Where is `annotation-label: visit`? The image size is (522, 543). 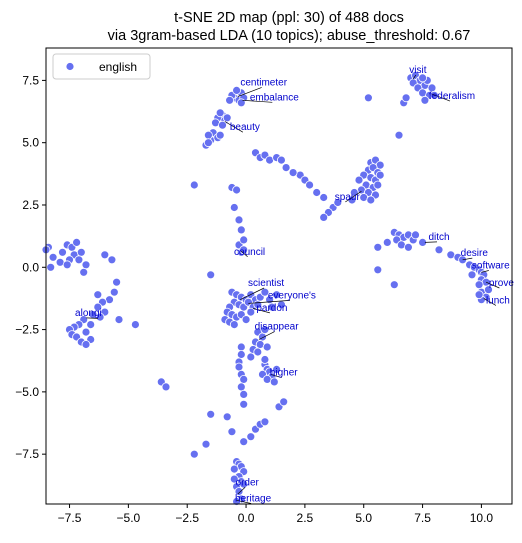
annotation-label: visit is located at coordinates (417, 70).